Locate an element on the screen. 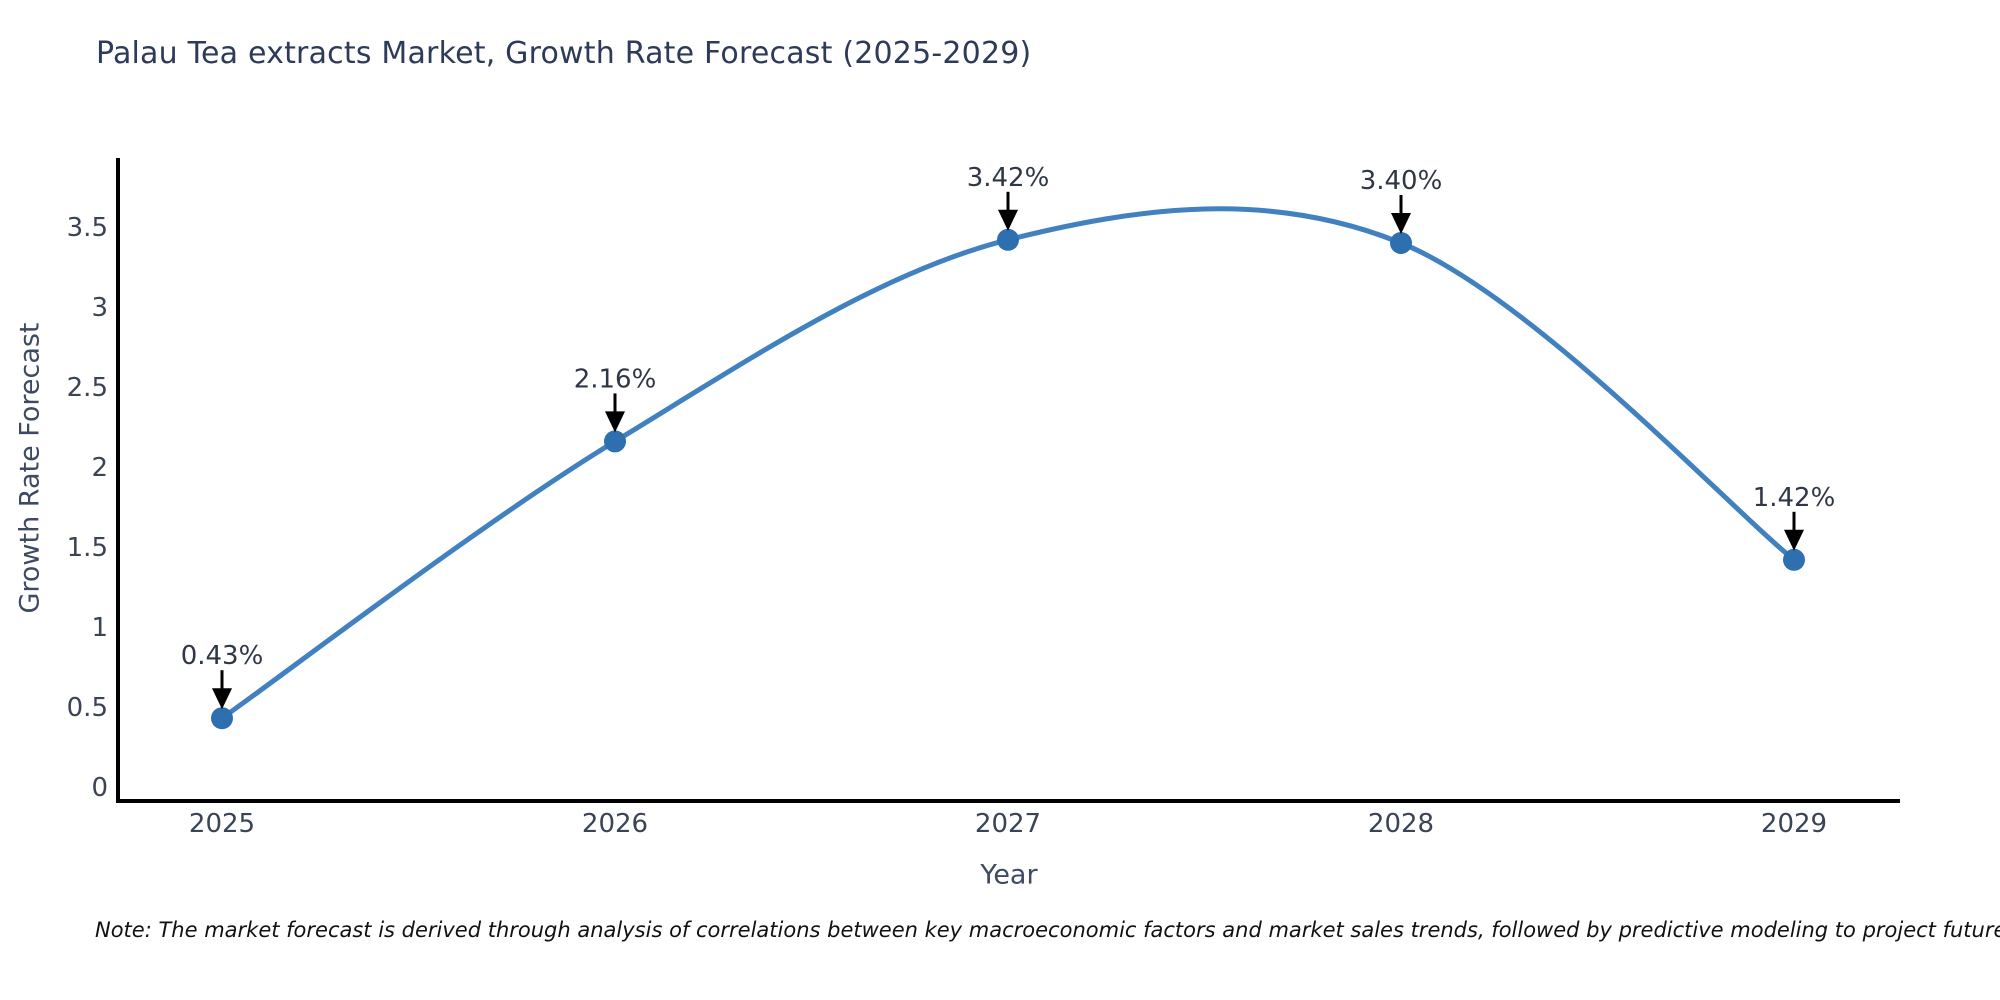 The image size is (2000, 1000). data-point-2026 is located at coordinates (615, 441).